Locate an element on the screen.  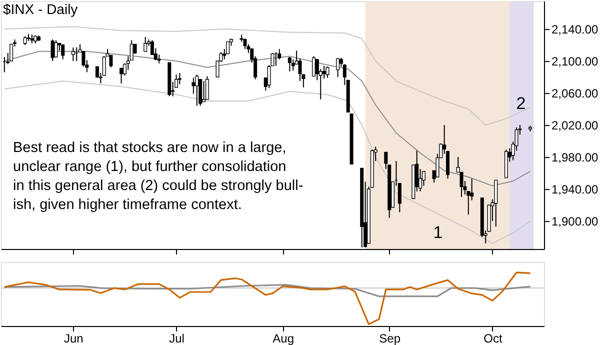
x-tick-label: Jul is located at coordinates (176, 338).